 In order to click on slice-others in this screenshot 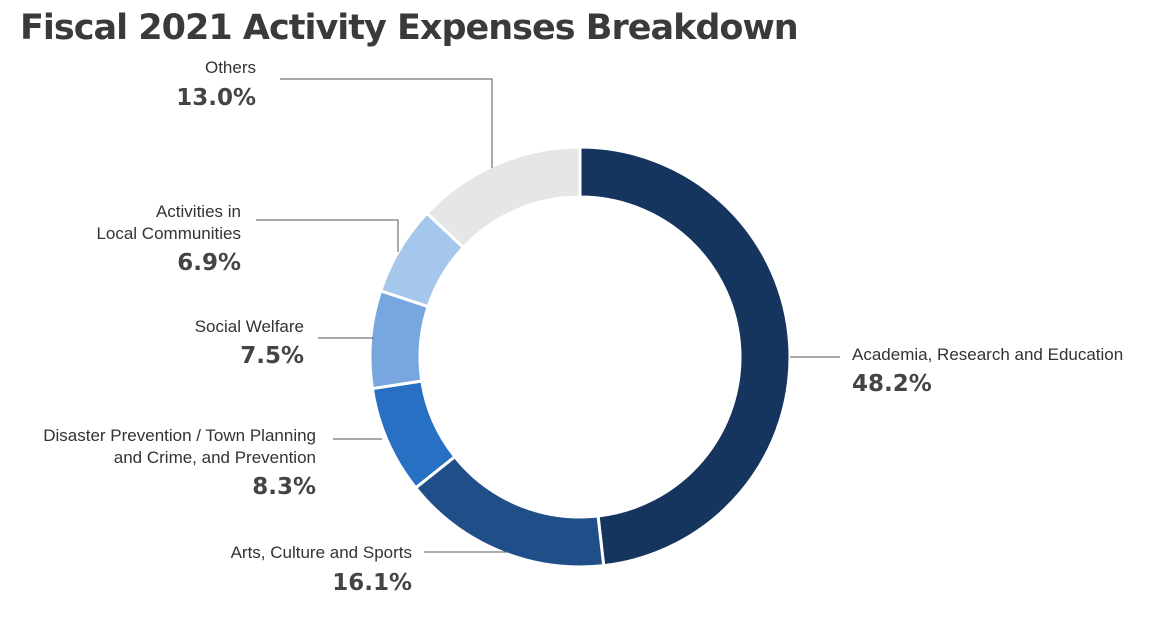, I will do `click(503, 197)`.